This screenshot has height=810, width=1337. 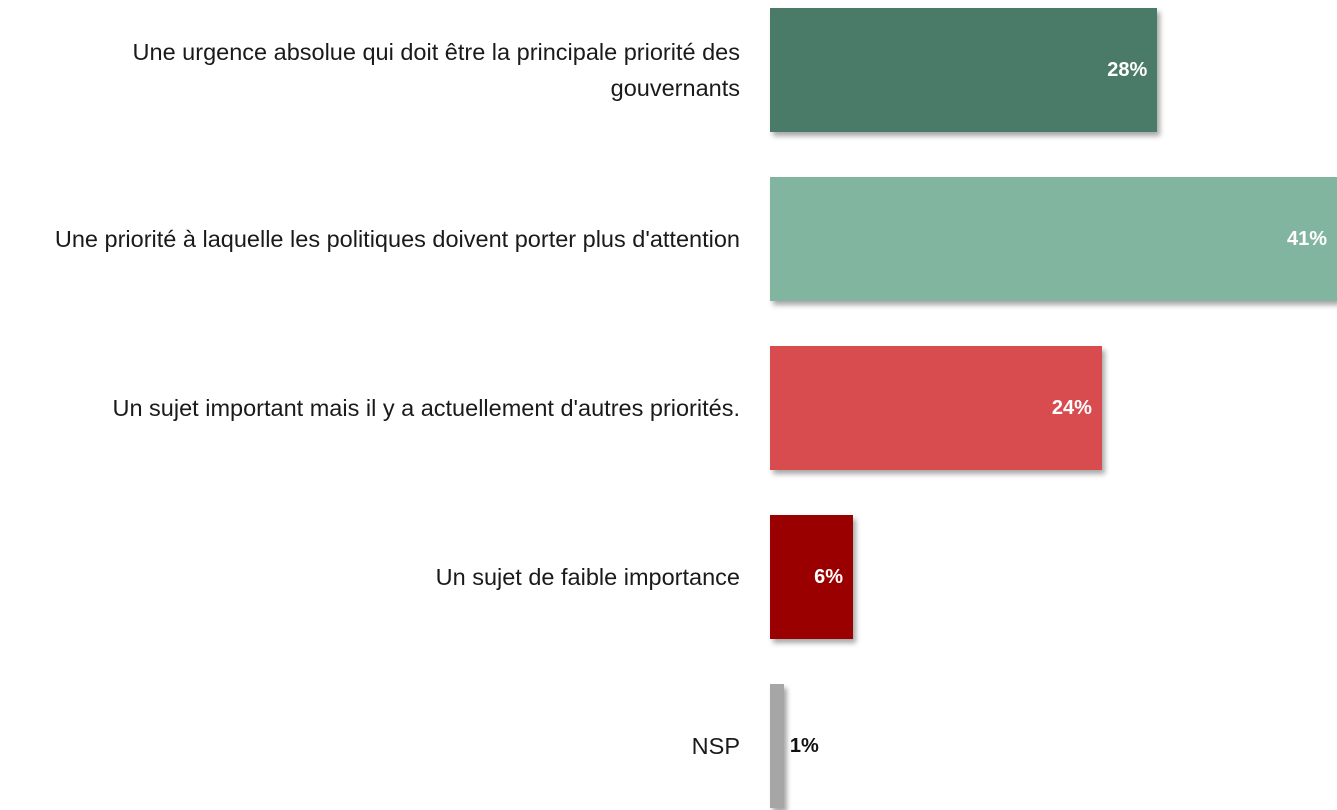 What do you see at coordinates (587, 577) in the screenshot?
I see `category-label: Un sujet de faible importance` at bounding box center [587, 577].